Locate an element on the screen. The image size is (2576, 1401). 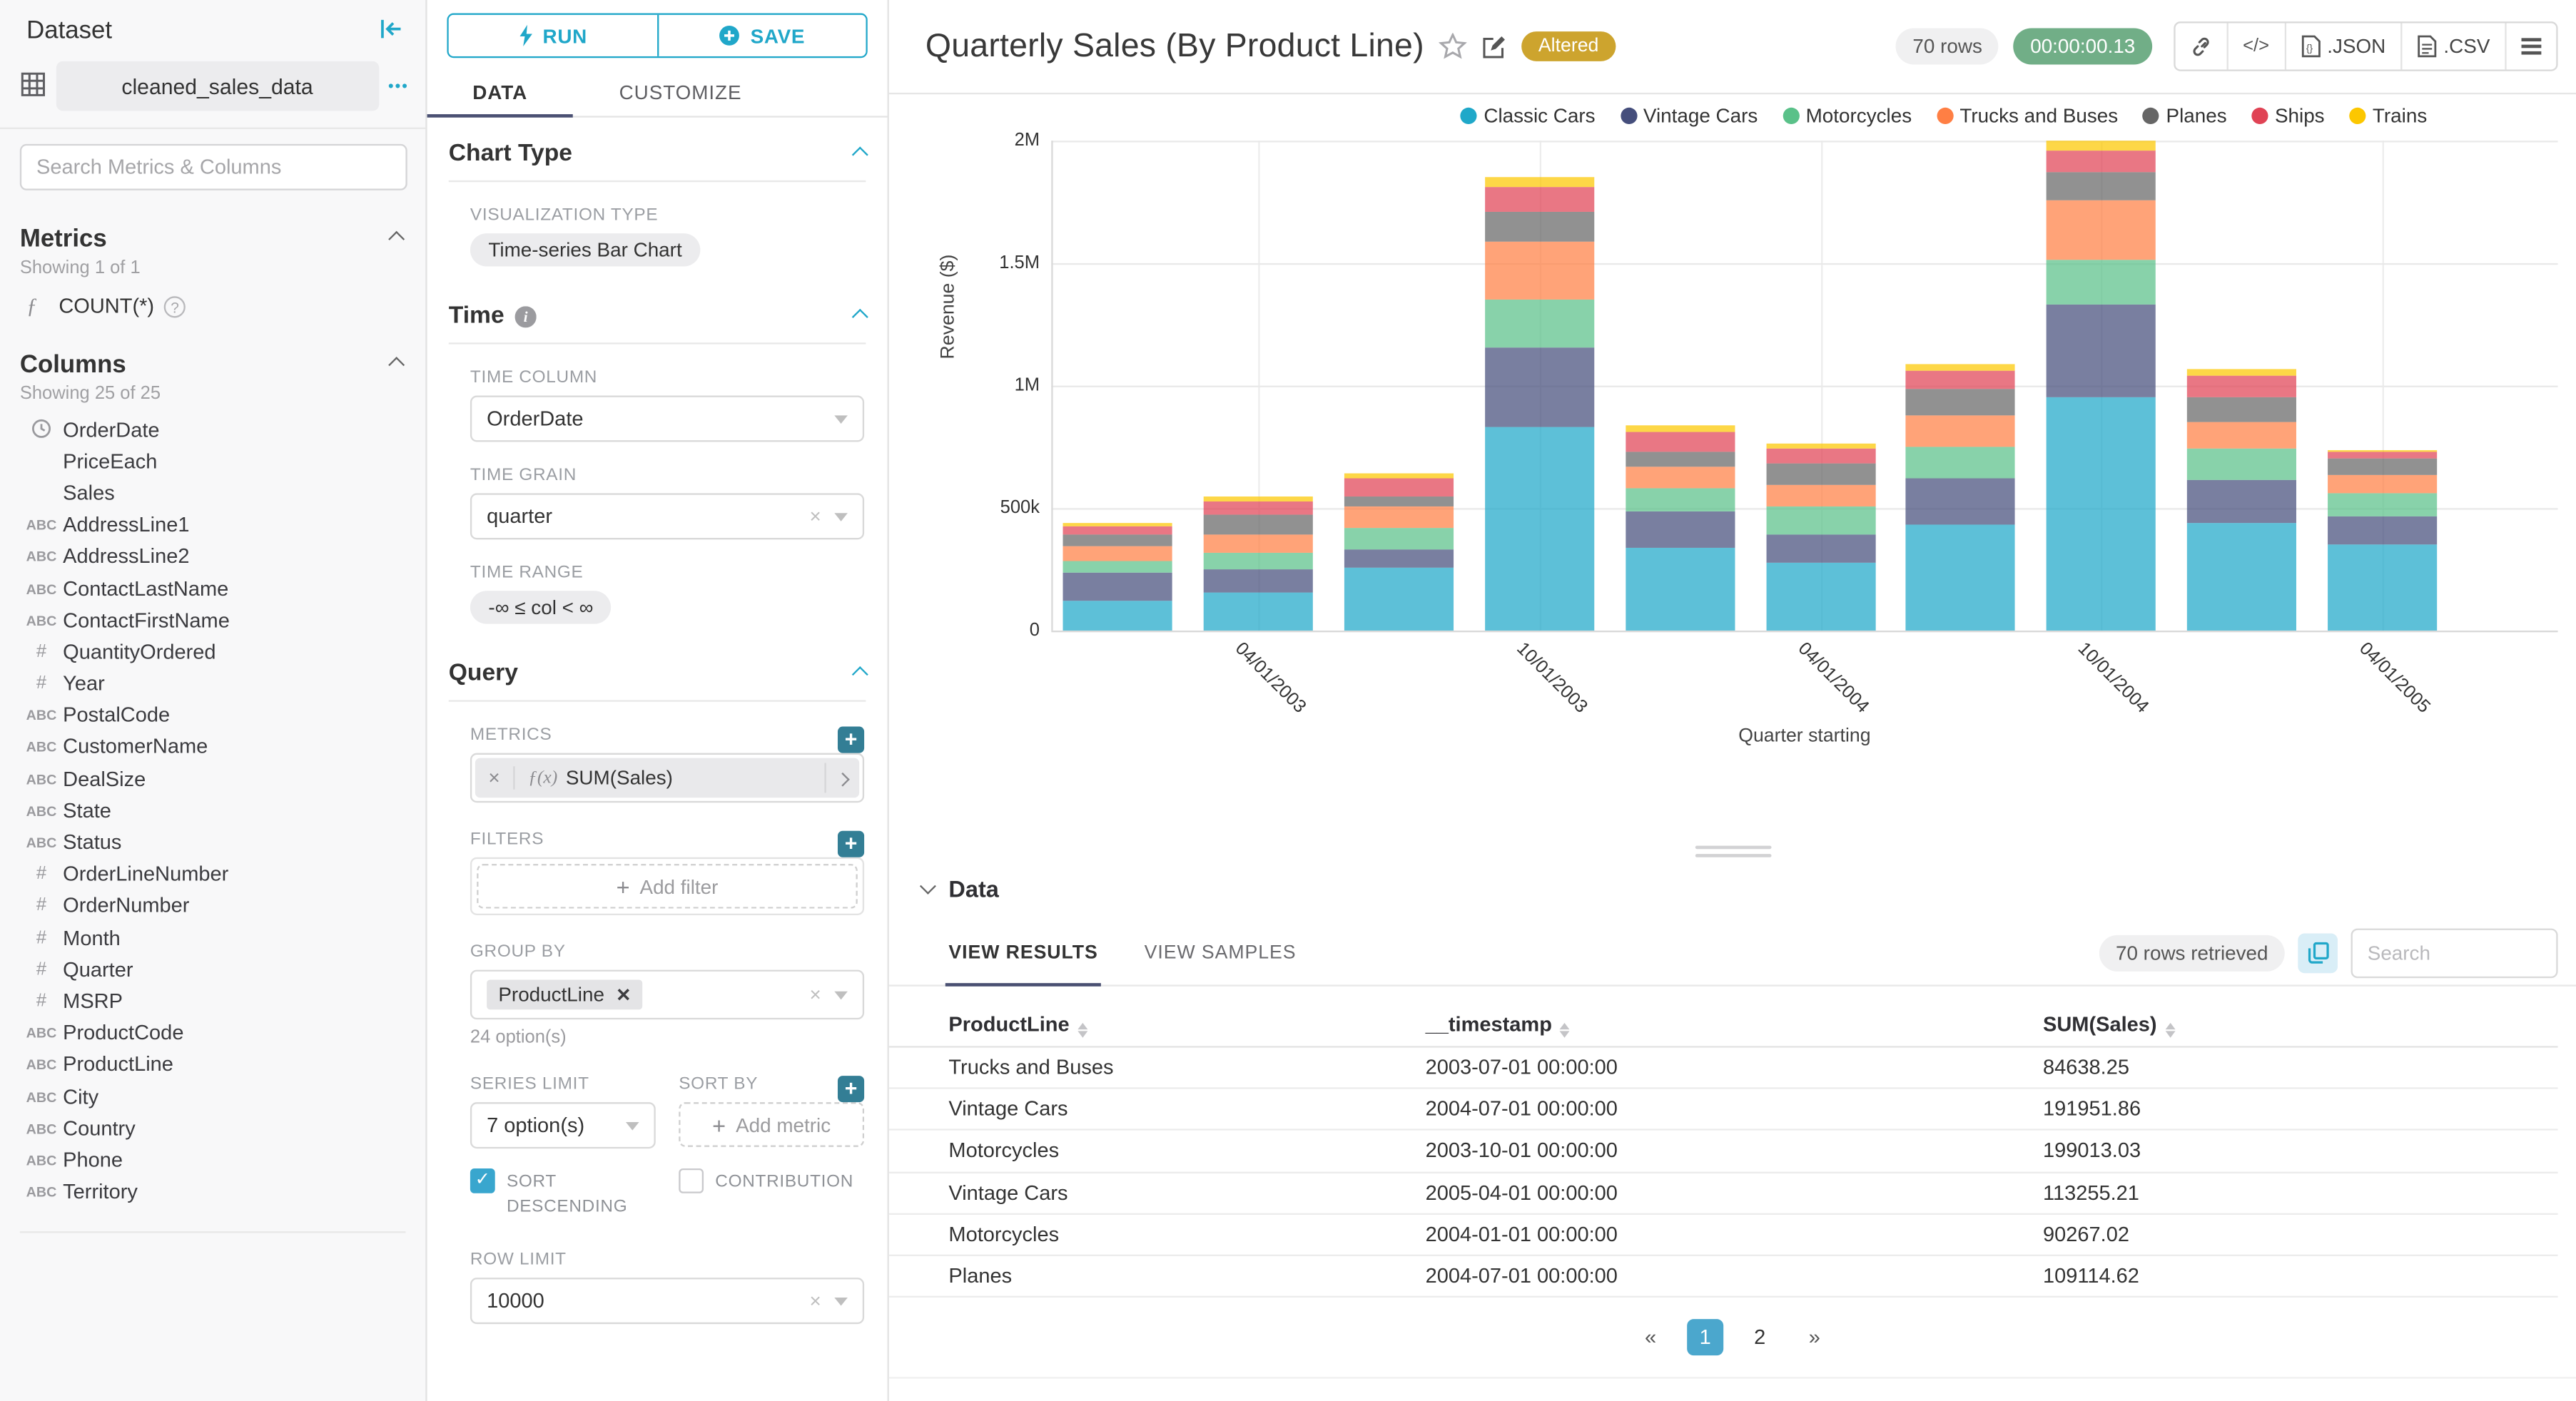
add-sort-metric-dropzone: + Add metric is located at coordinates (772, 1124).